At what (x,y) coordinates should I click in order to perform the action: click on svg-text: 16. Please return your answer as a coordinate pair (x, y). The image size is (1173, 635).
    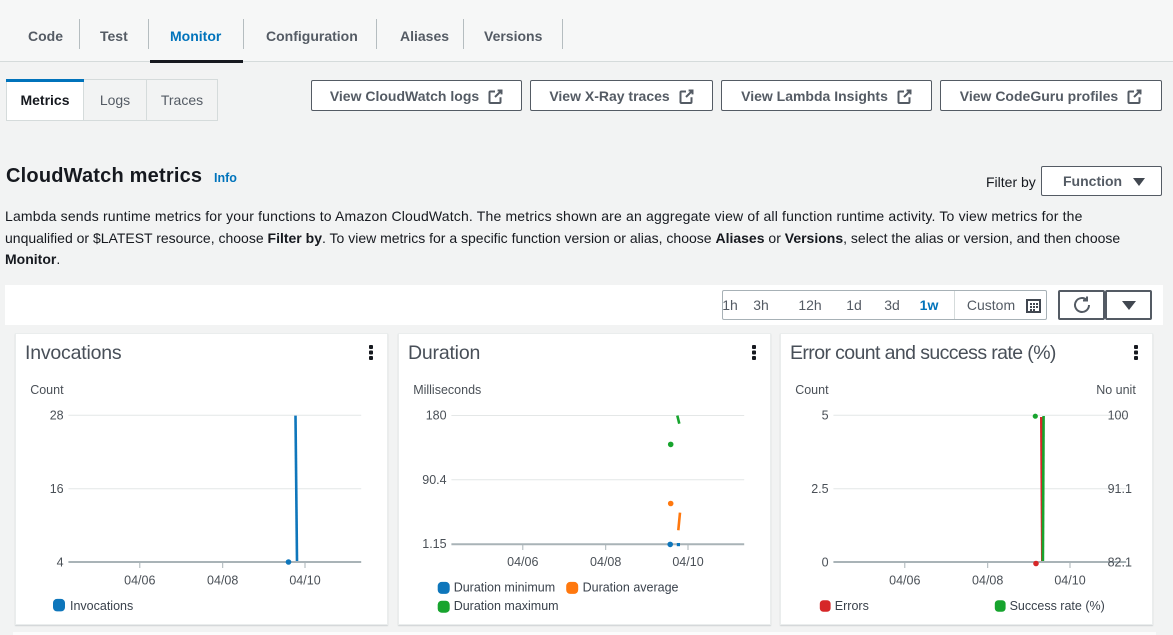
    Looking at the image, I should click on (57, 489).